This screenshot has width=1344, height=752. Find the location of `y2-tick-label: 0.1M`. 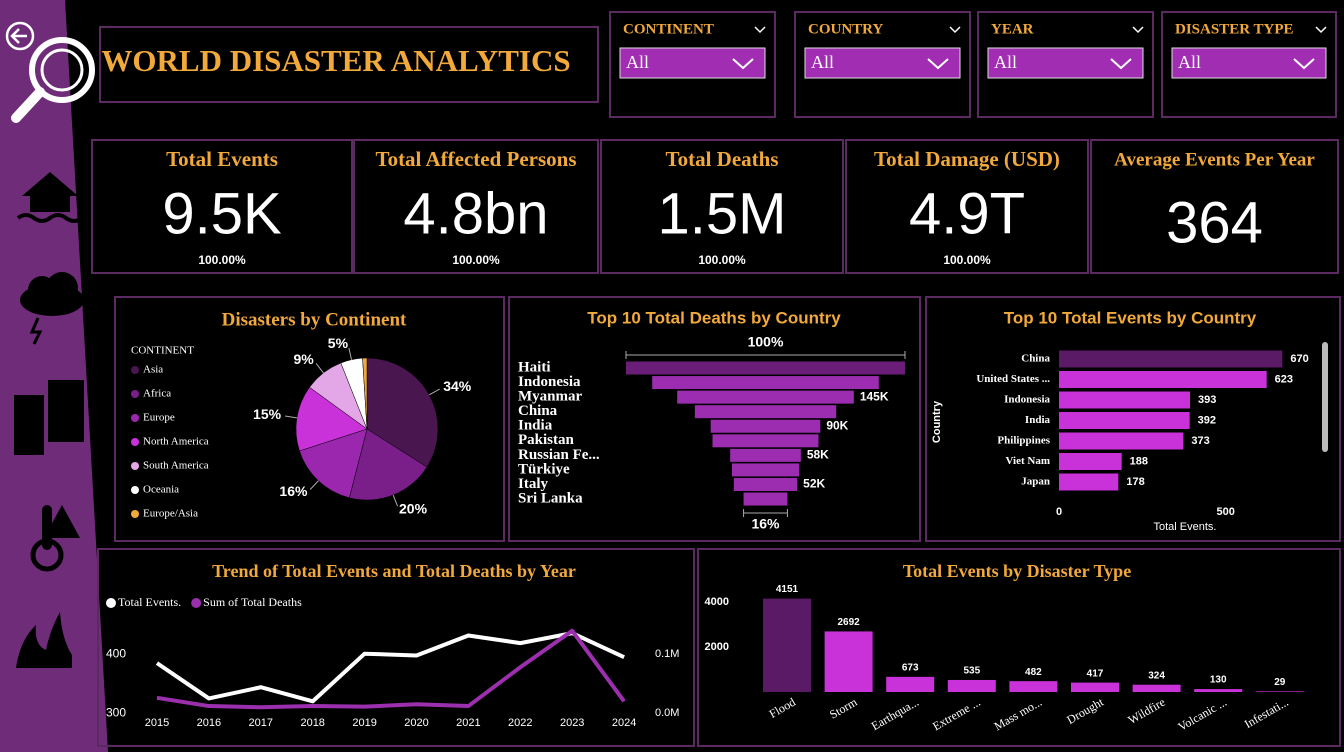

y2-tick-label: 0.1M is located at coordinates (667, 654).